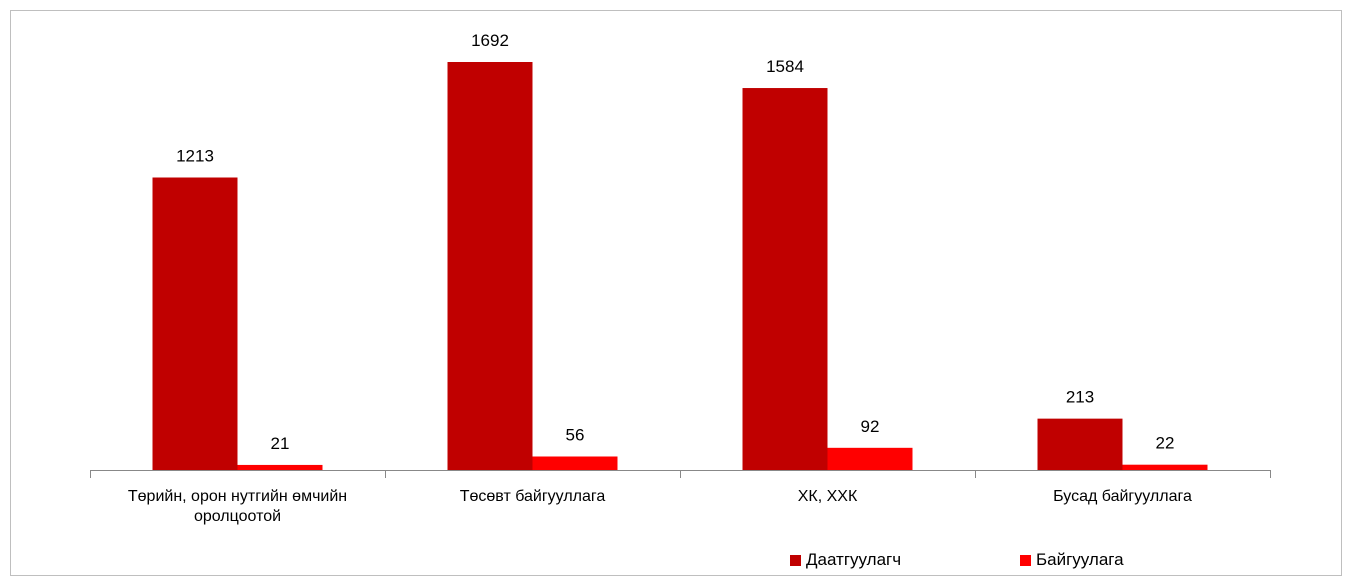 The width and height of the screenshot is (1352, 578). I want to click on x-tick-label: Бусад байгууллага, so click(1122, 496).